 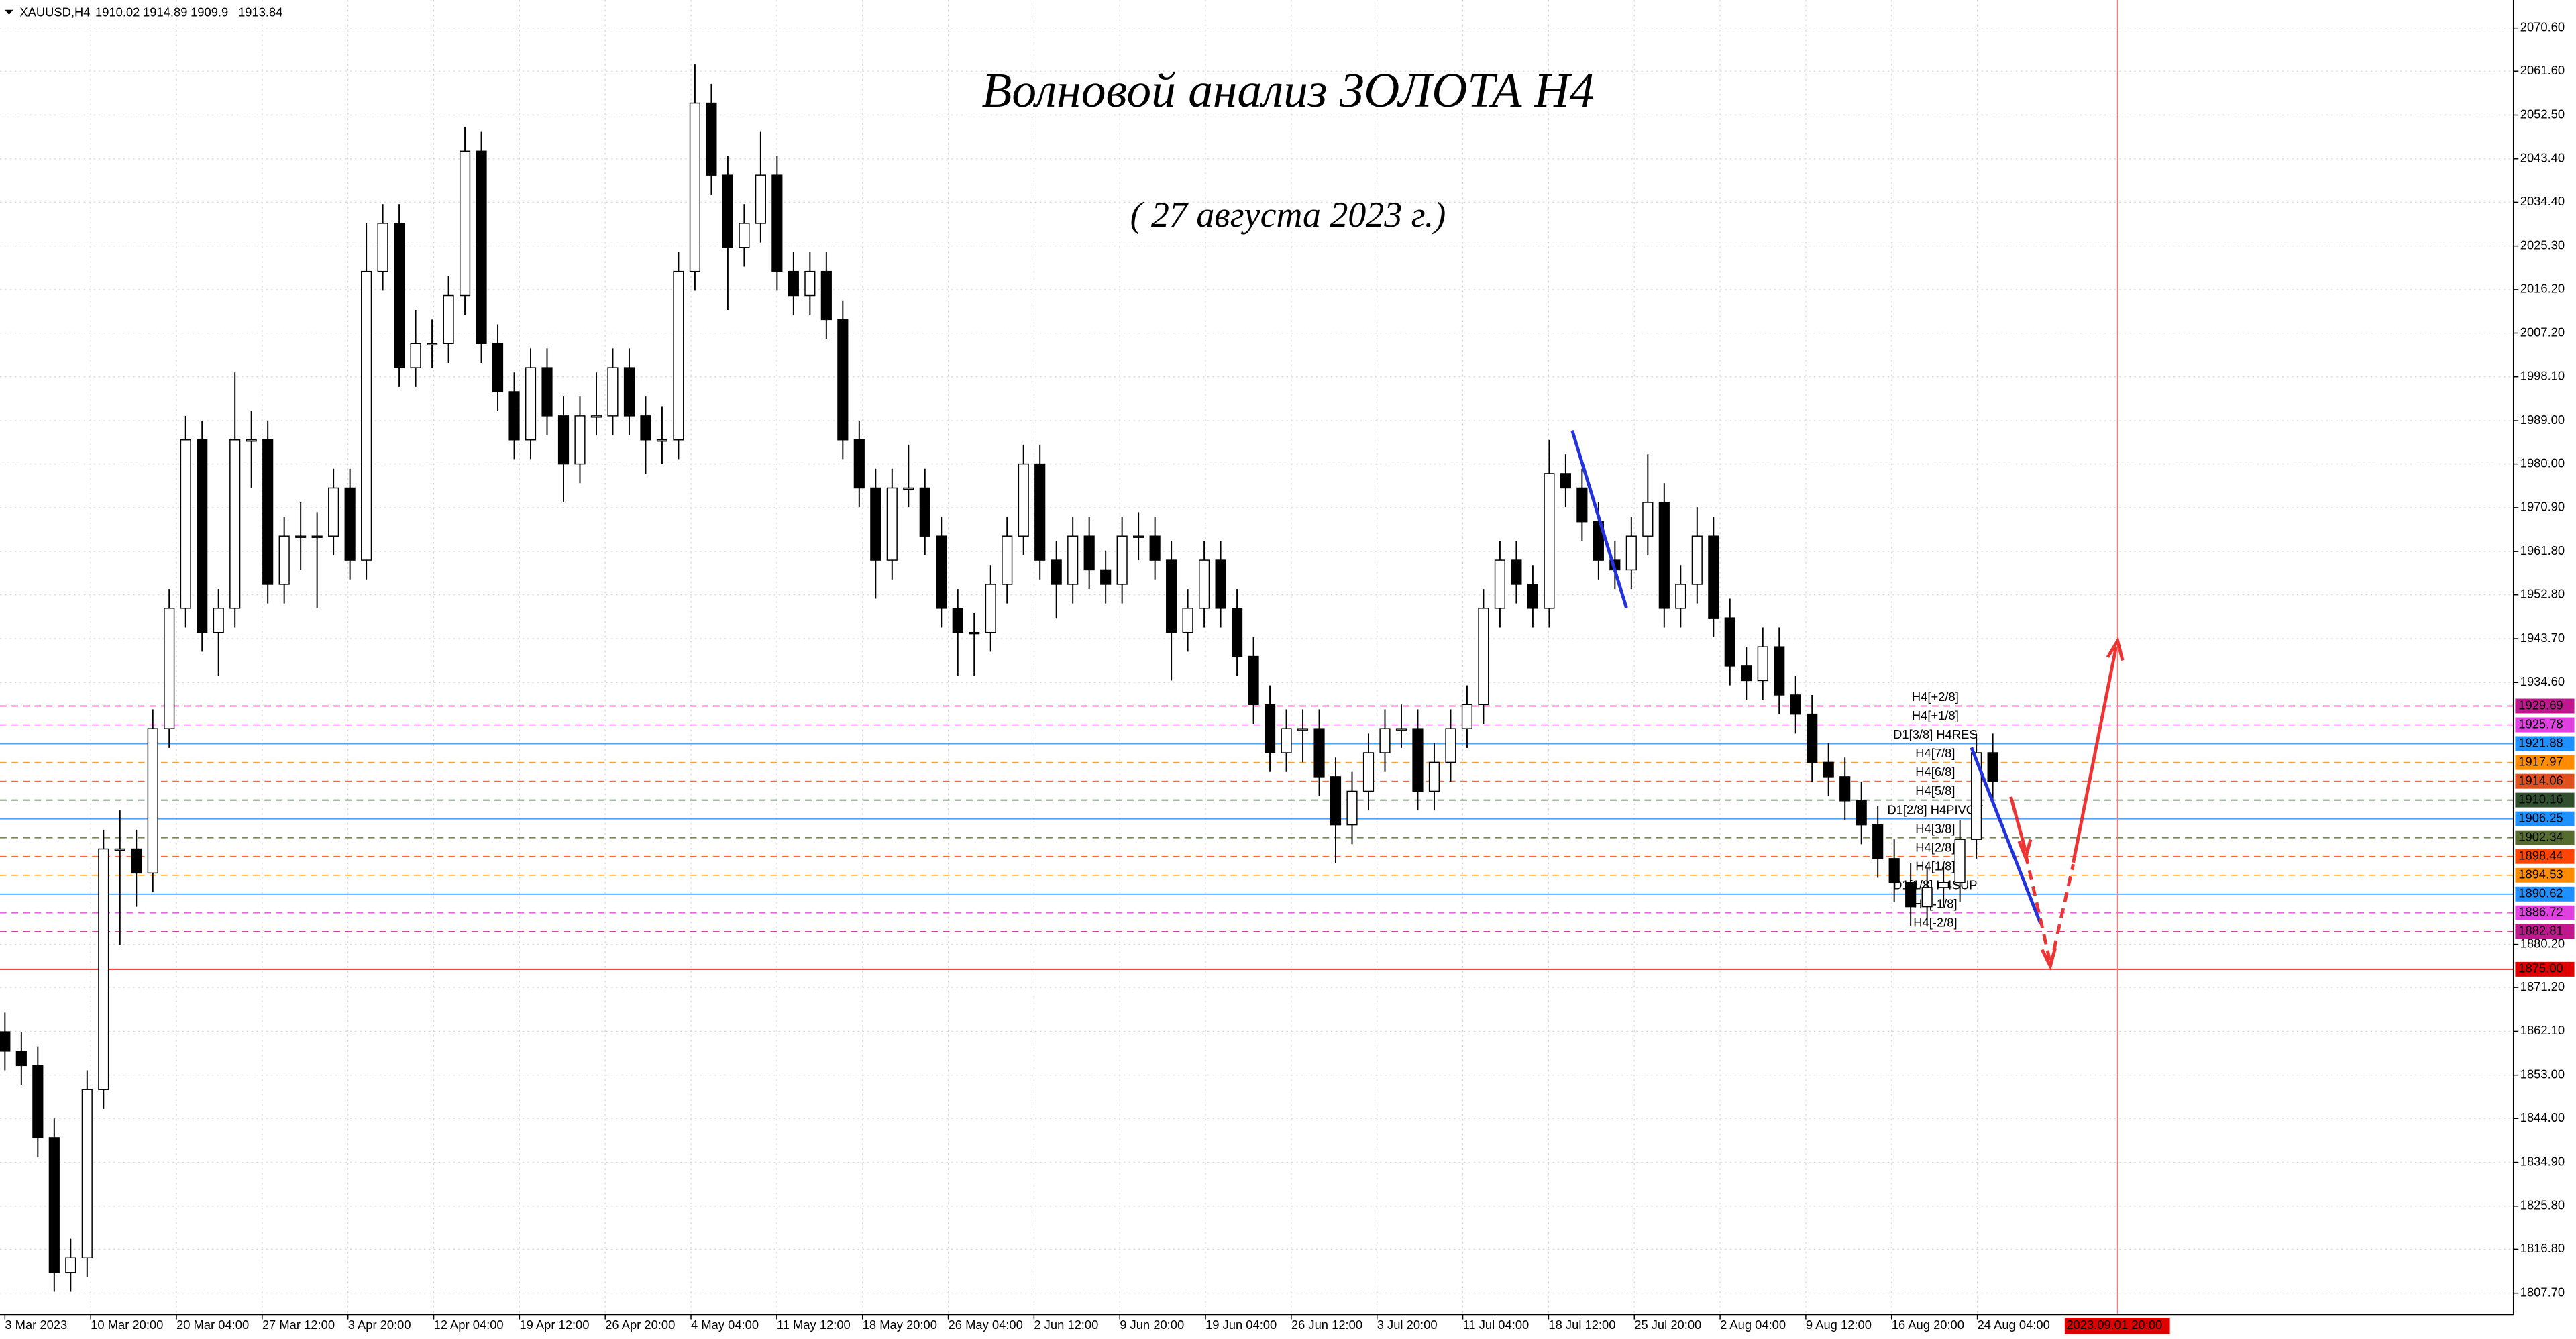 What do you see at coordinates (2542, 158) in the screenshot?
I see `y-tick-label: 2043.40` at bounding box center [2542, 158].